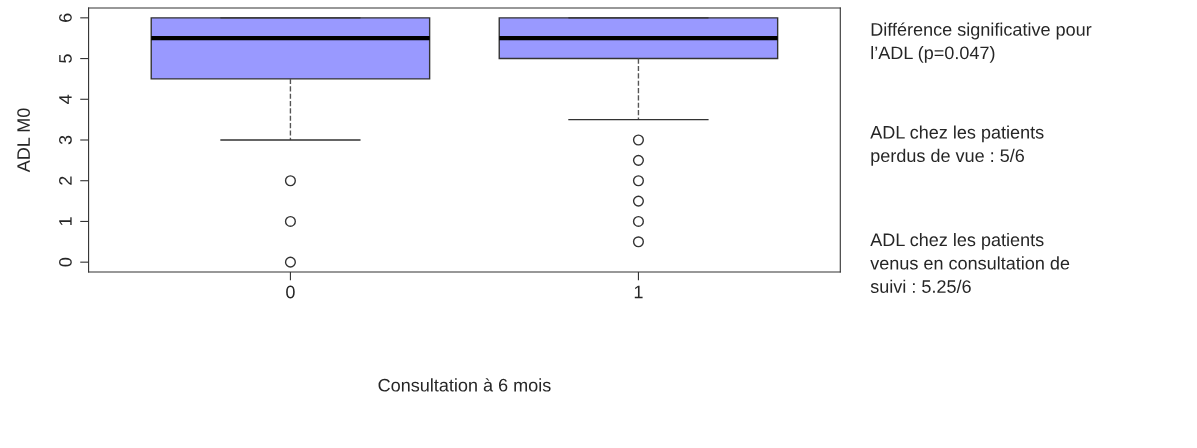  What do you see at coordinates (65, 262) in the screenshot?
I see `y-tick-label: 0` at bounding box center [65, 262].